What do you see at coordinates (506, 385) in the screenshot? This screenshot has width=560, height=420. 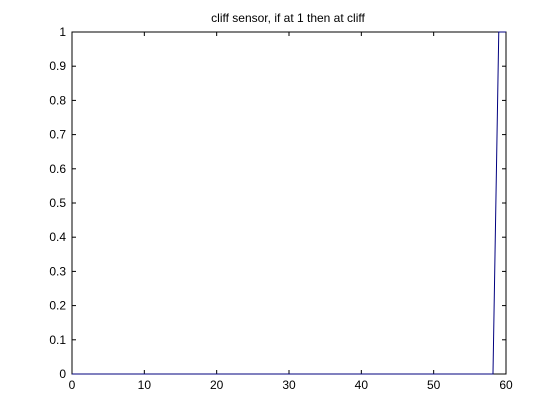 I see `x-tick-label: 60` at bounding box center [506, 385].